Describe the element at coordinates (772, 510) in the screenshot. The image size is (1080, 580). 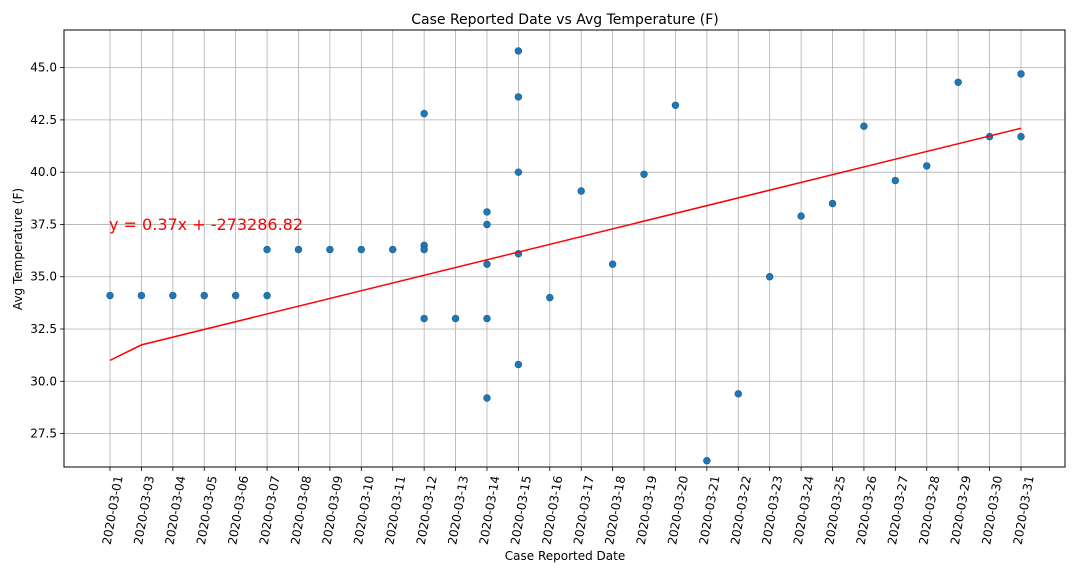
I see `x-tick-label: 2020-03-23` at that location.